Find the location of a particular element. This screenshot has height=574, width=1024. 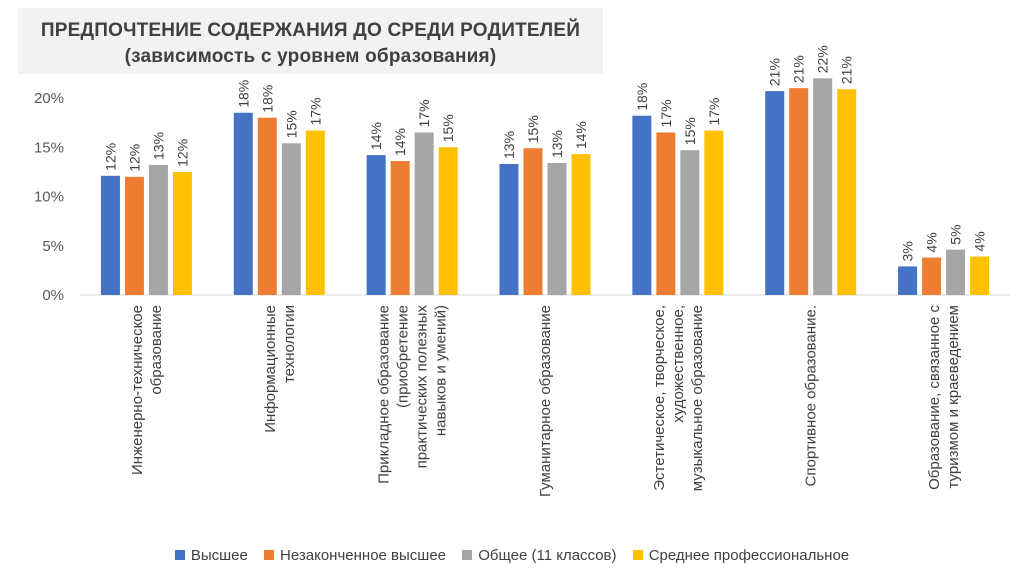

legend-item-3: Среднее профессиональное is located at coordinates (741, 555).